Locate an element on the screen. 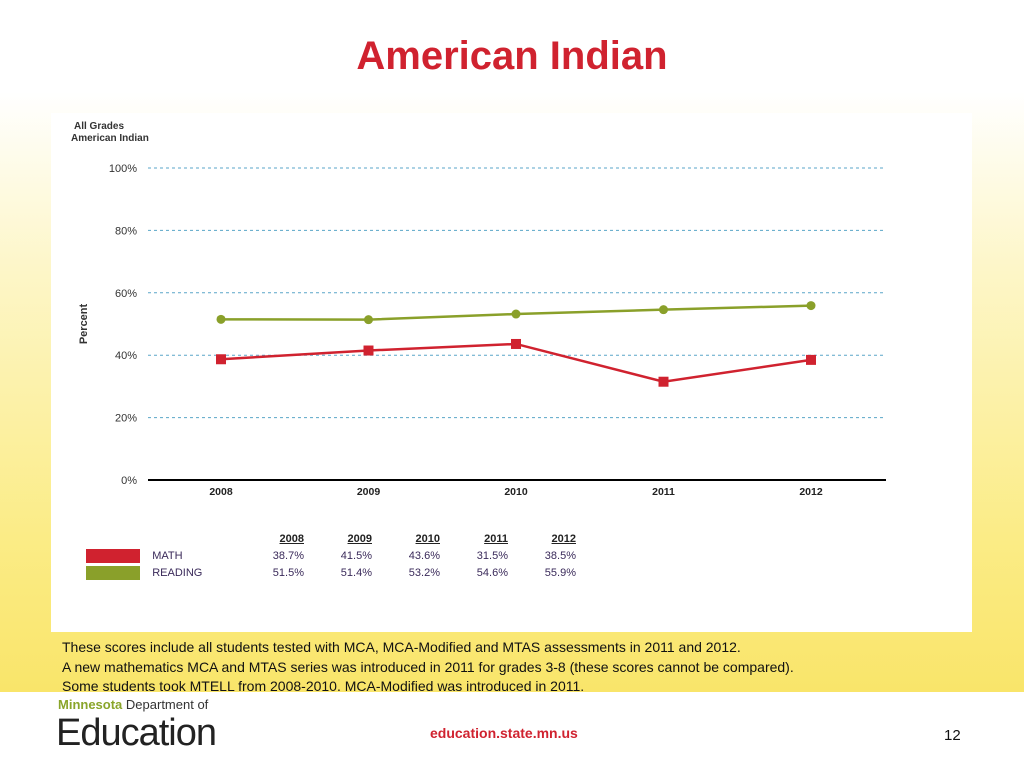 Image resolution: width=1024 pixels, height=768 pixels. y-tick-label: 60% is located at coordinates (126, 294).